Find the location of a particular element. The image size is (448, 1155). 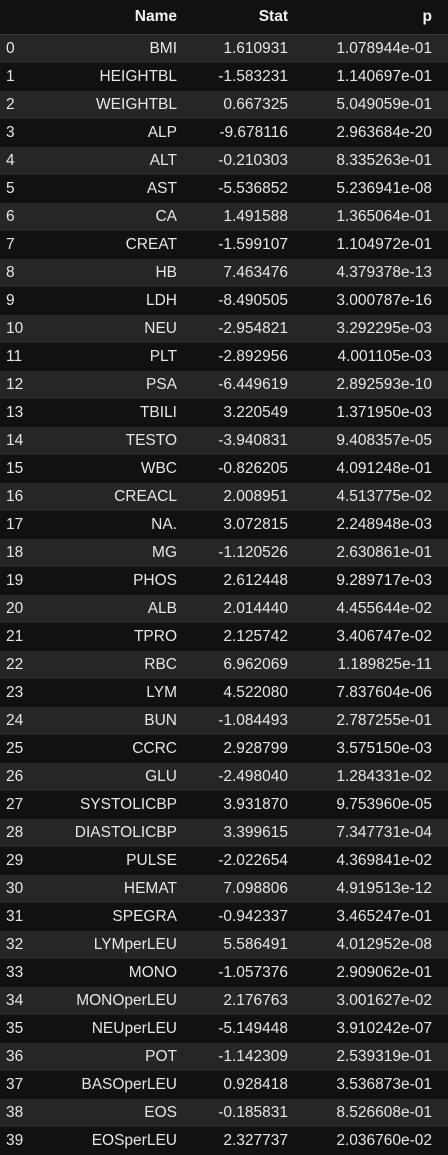

cell-stat: 3.072815 is located at coordinates (233, 525).